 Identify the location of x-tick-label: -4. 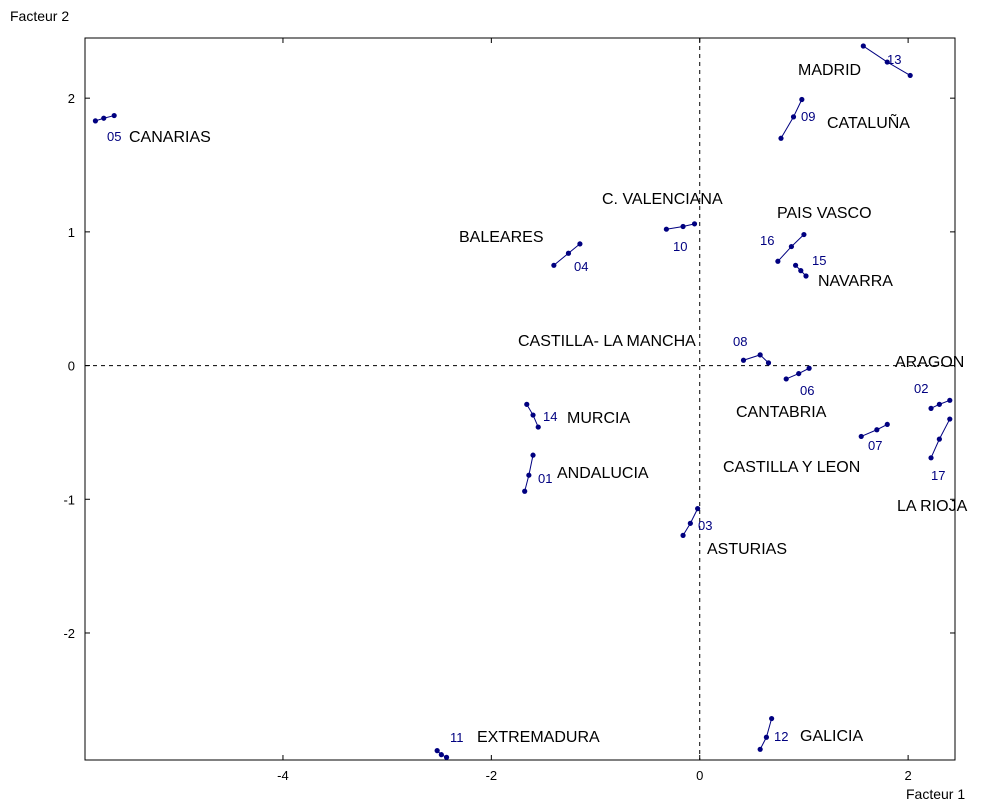
(283, 775).